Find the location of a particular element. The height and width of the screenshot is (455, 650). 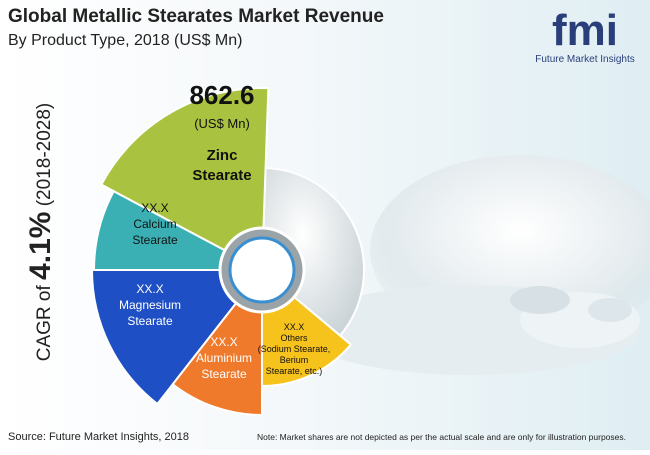

logo: fmi Future Market Insights is located at coordinates (584, 35).